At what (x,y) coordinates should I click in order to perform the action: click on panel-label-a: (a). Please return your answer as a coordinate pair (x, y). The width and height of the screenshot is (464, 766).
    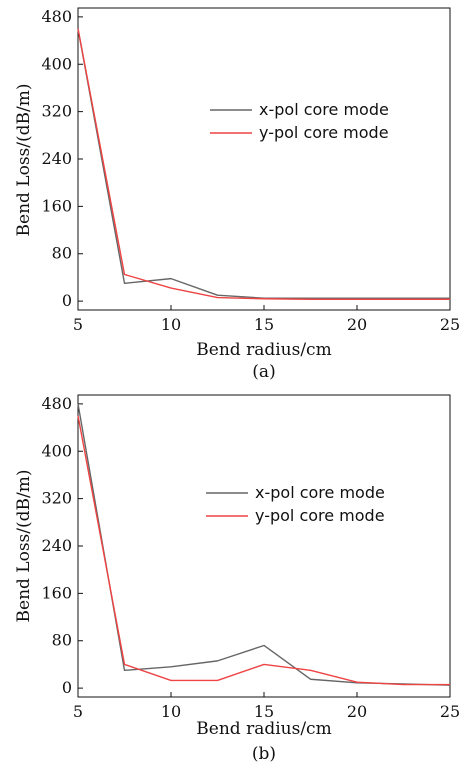
    Looking at the image, I should click on (263, 372).